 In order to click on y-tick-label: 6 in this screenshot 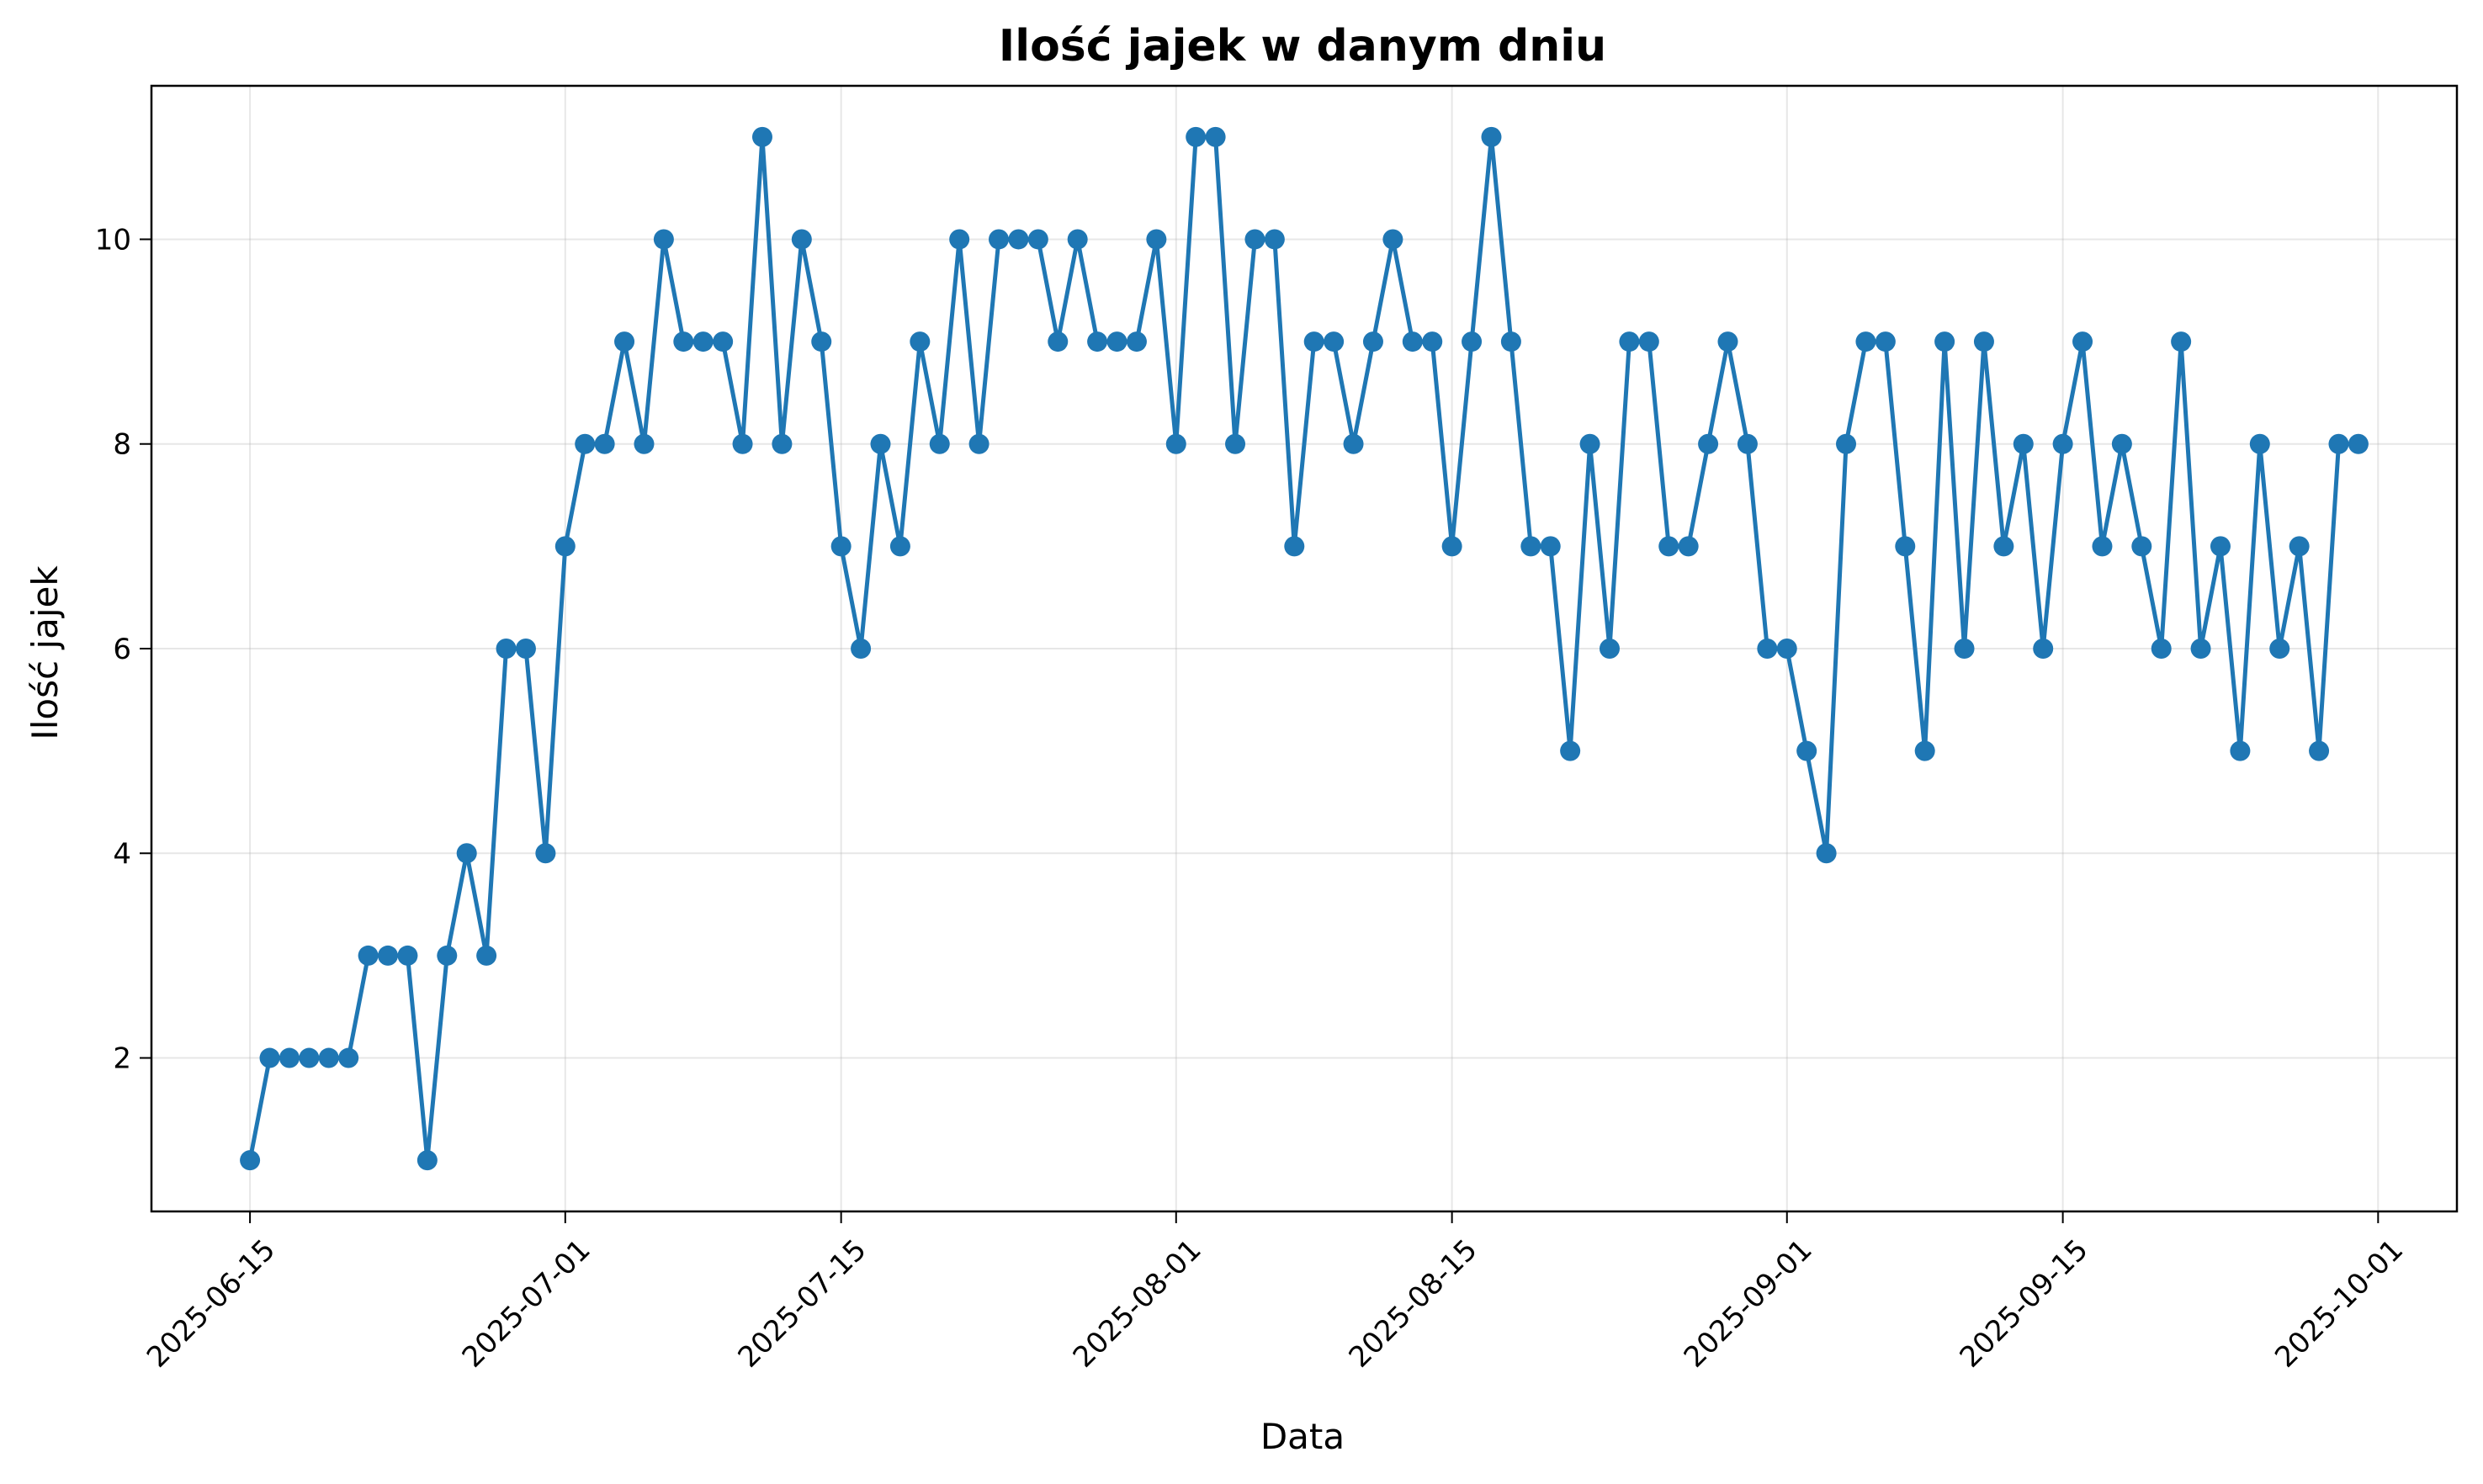, I will do `click(122, 649)`.